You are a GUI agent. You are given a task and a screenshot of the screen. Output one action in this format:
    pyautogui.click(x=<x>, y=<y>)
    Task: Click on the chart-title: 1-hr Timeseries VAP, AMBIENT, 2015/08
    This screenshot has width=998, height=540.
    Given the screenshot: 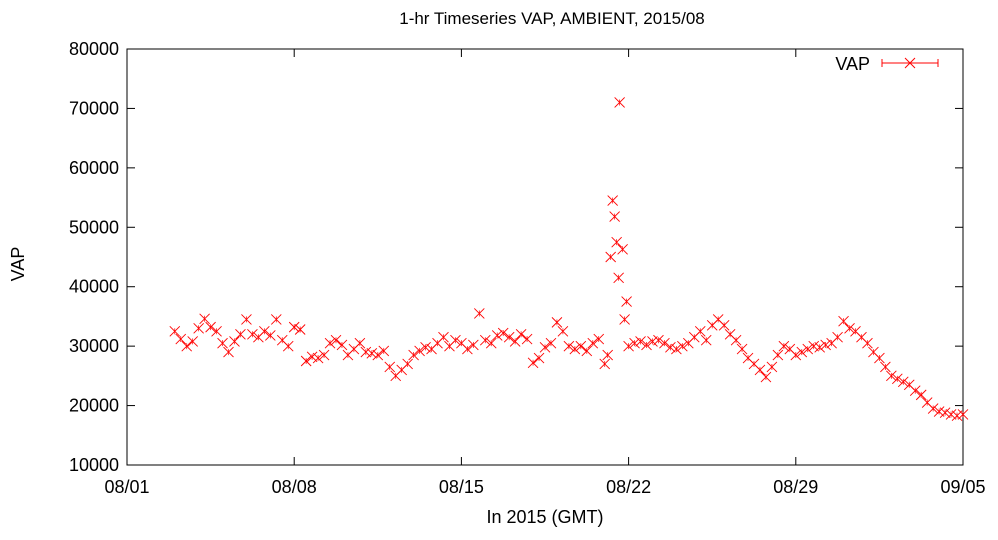 What is the action you would take?
    pyautogui.click(x=552, y=18)
    